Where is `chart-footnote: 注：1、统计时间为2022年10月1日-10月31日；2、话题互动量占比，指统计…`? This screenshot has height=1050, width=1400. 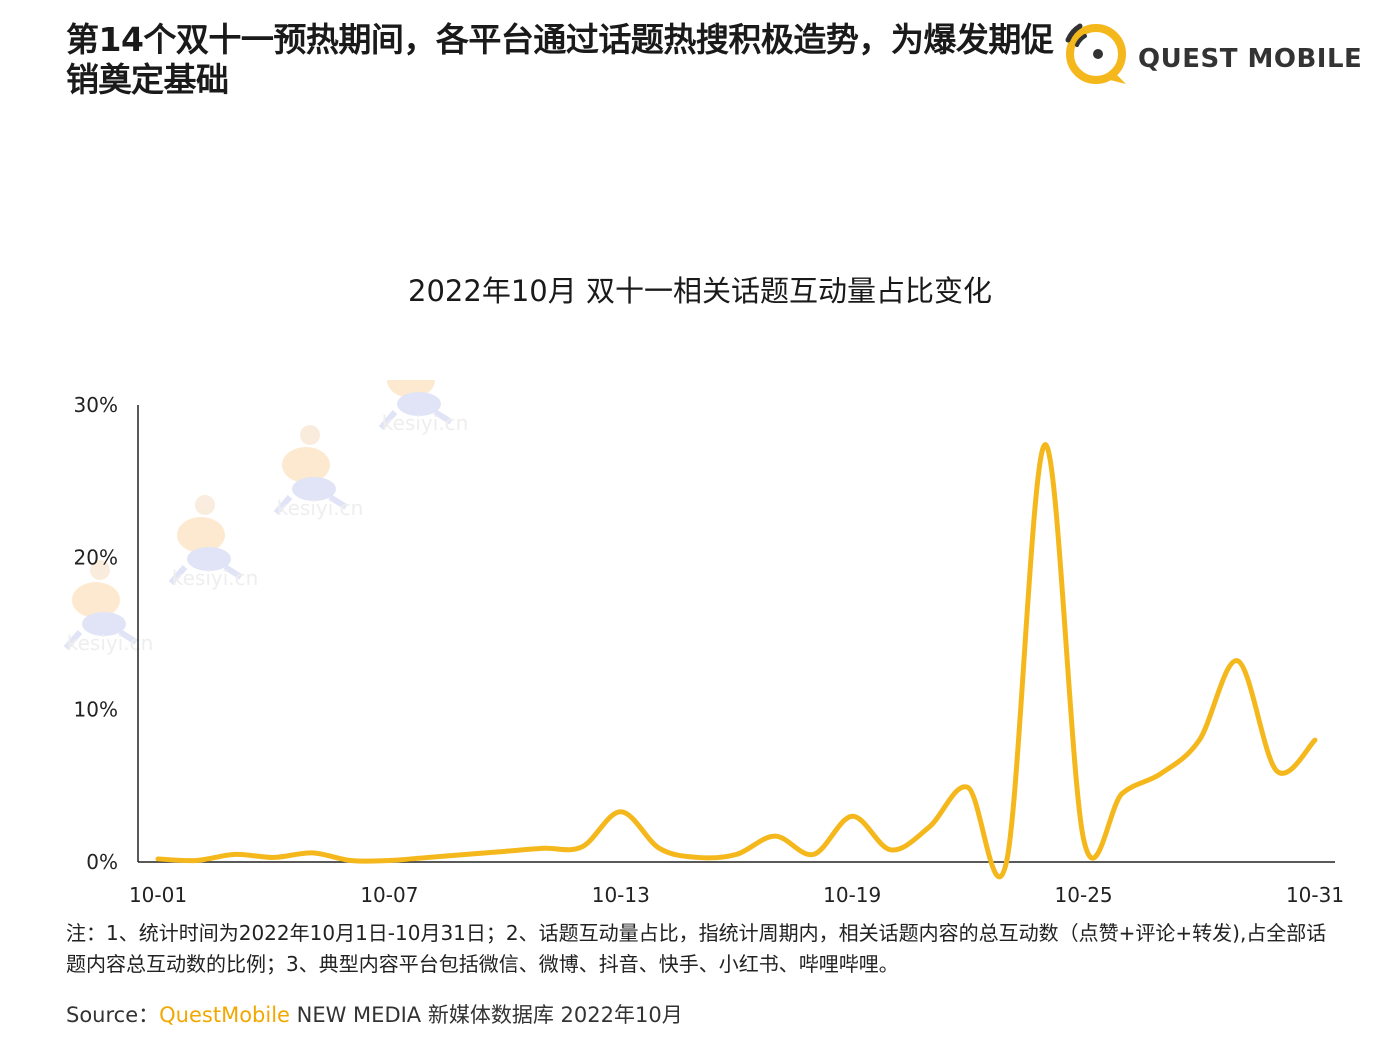
chart-footnote: 注：1、统计时间为2022年10月1日-10月31日；2、话题互动量占比，指统计… is located at coordinates (696, 948).